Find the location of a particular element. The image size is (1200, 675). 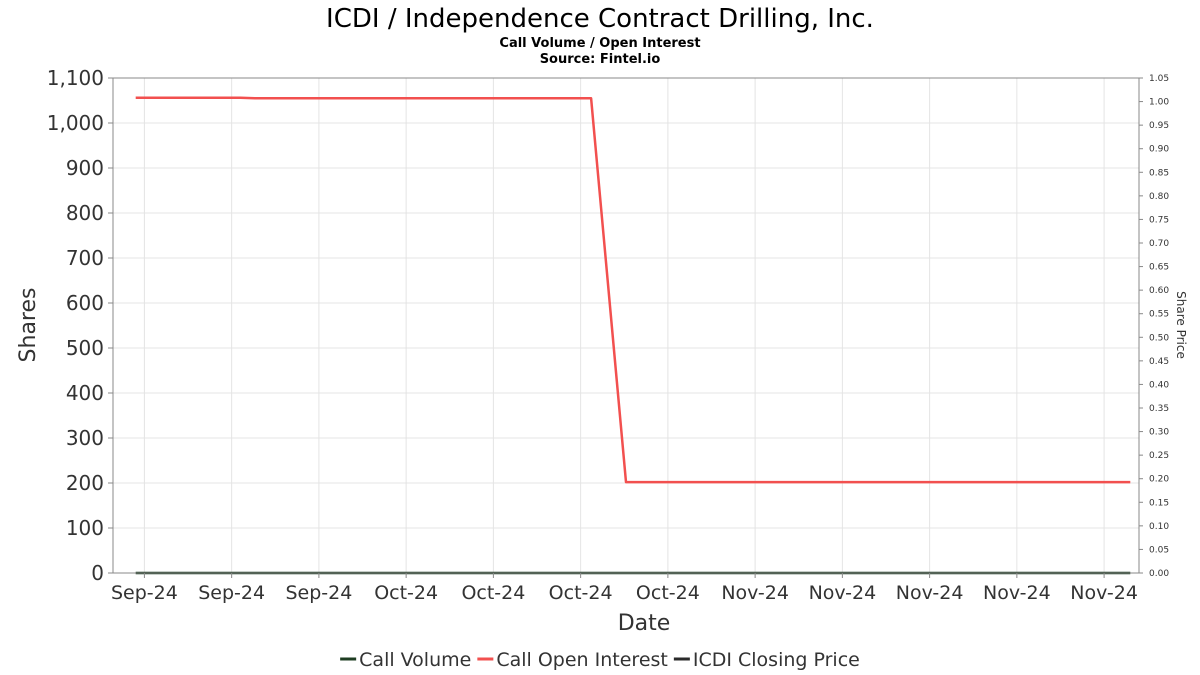

y2-tick-label: 0.25 is located at coordinates (1159, 456).